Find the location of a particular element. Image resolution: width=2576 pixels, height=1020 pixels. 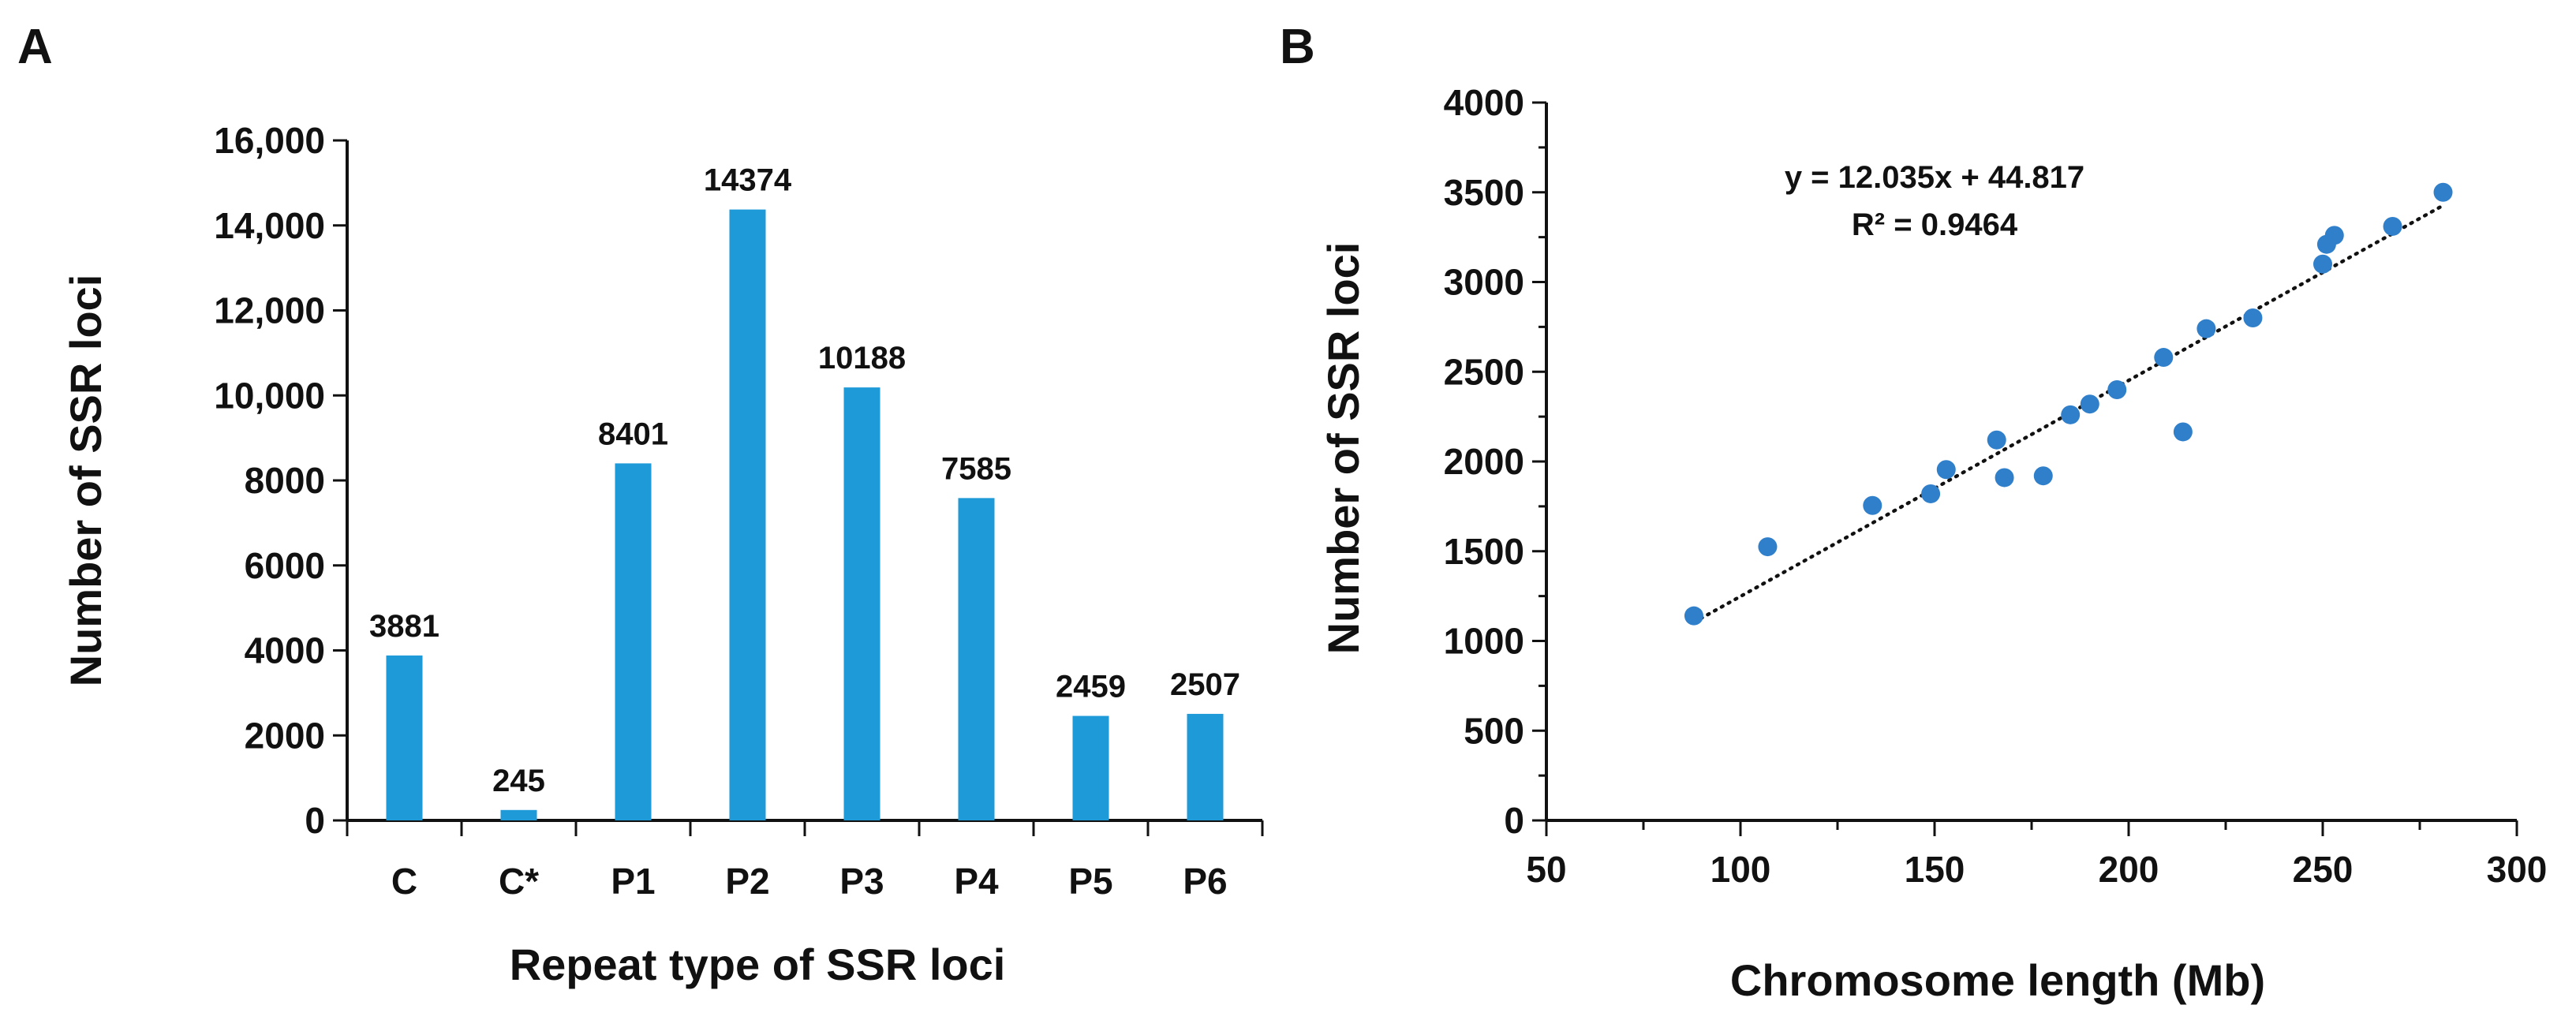

y-tick-label-a: 16,000 is located at coordinates (269, 140).